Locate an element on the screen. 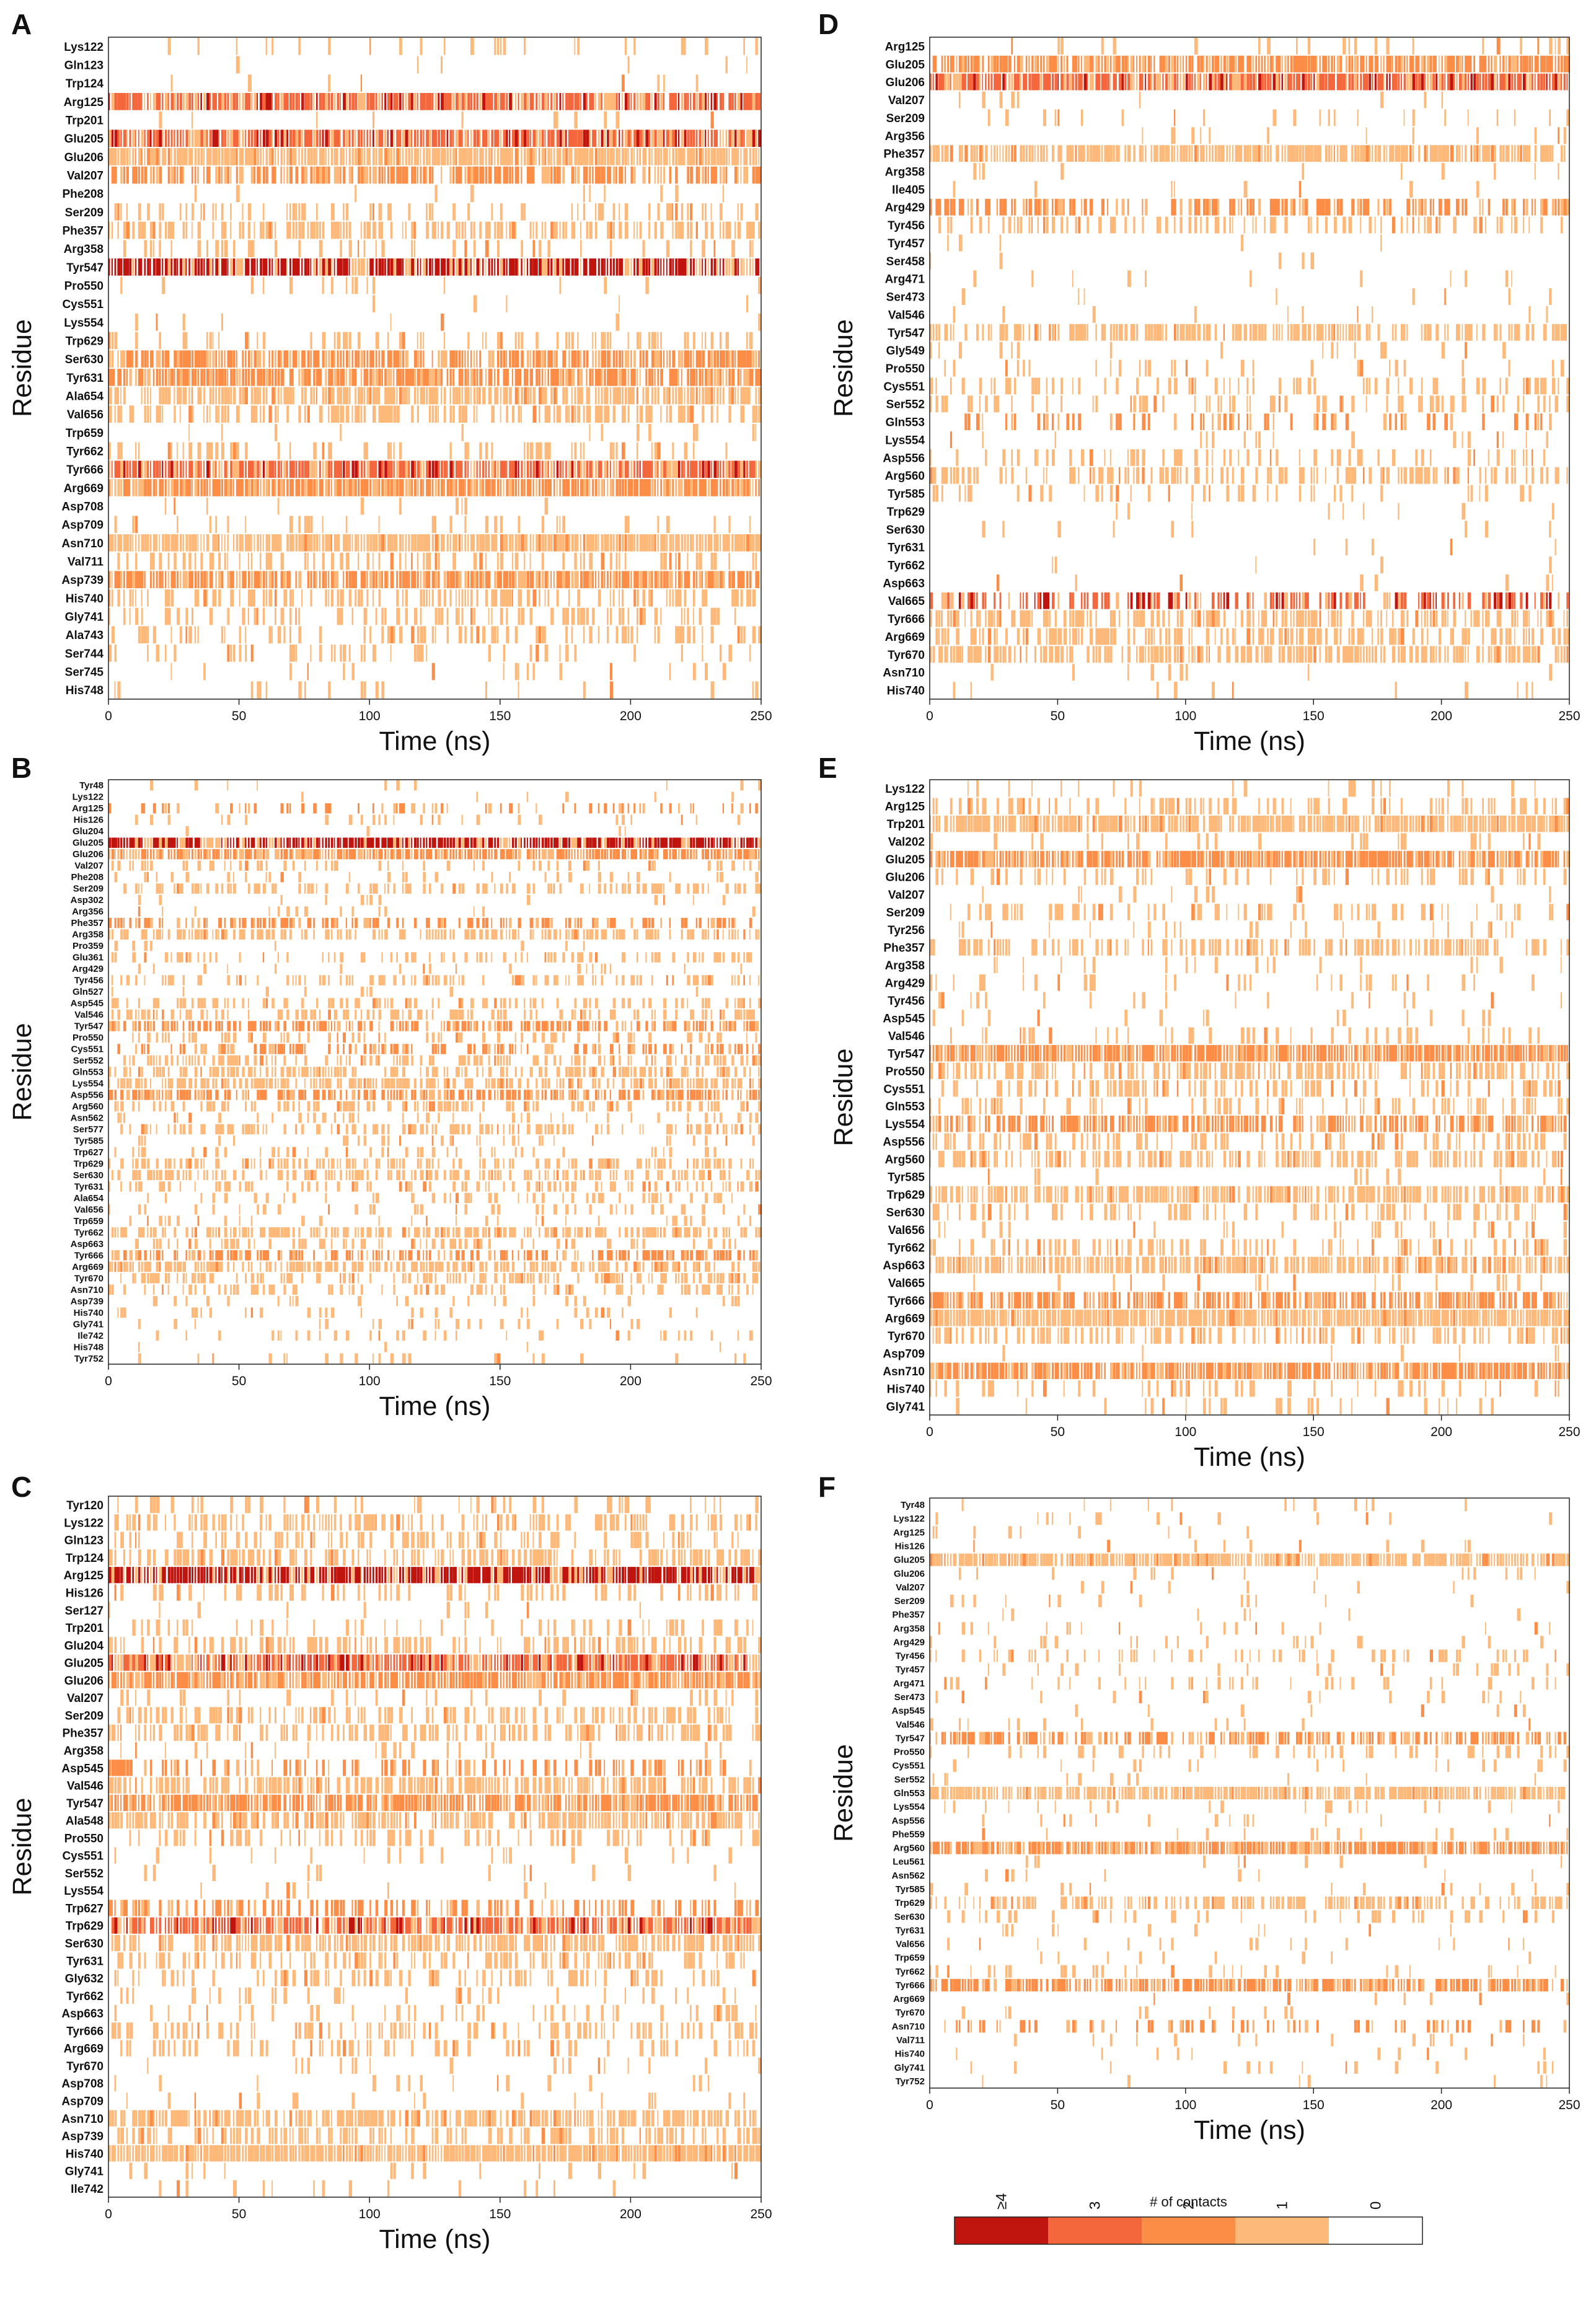 The width and height of the screenshot is (1596, 2305). residue-label: Ser745 is located at coordinates (84, 672).